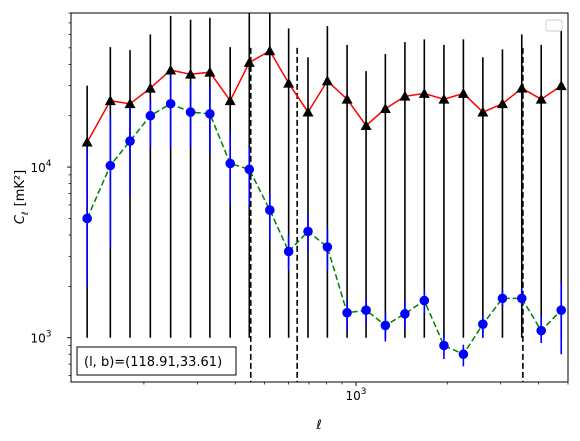 This screenshot has width=580, height=441. I want to click on y-axis-label: Cℓ[mK²], so click(22, 197).